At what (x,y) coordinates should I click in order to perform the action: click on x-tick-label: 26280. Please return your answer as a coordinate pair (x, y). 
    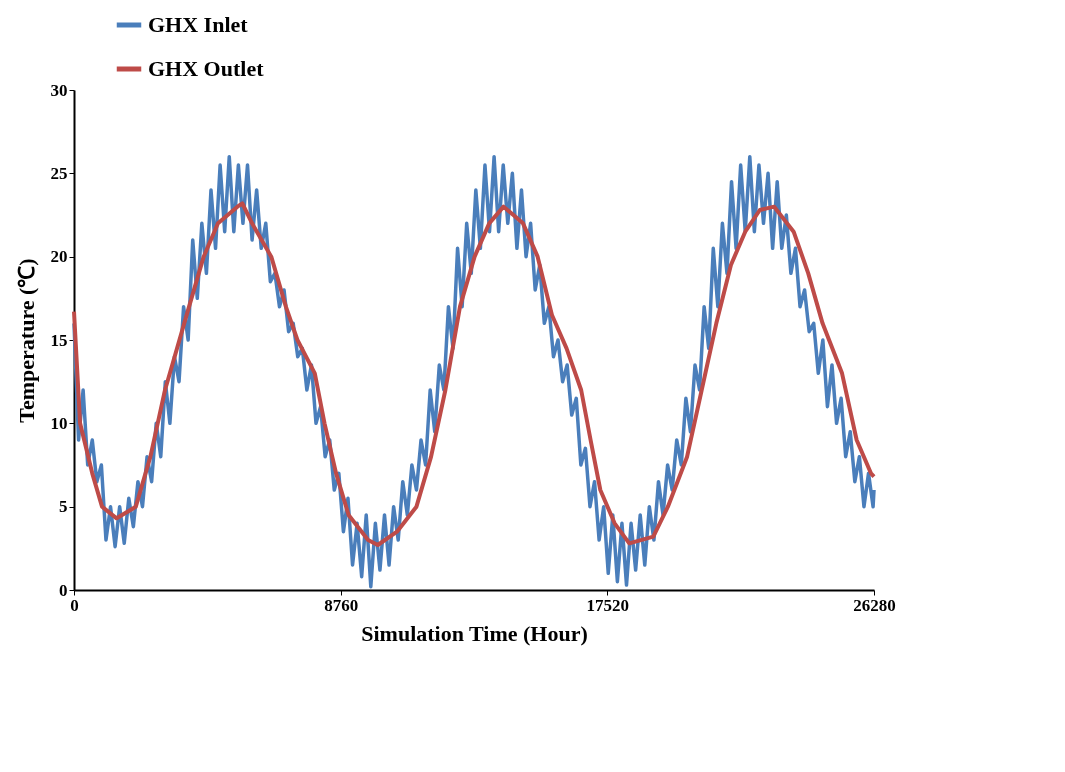
    Looking at the image, I should click on (874, 605).